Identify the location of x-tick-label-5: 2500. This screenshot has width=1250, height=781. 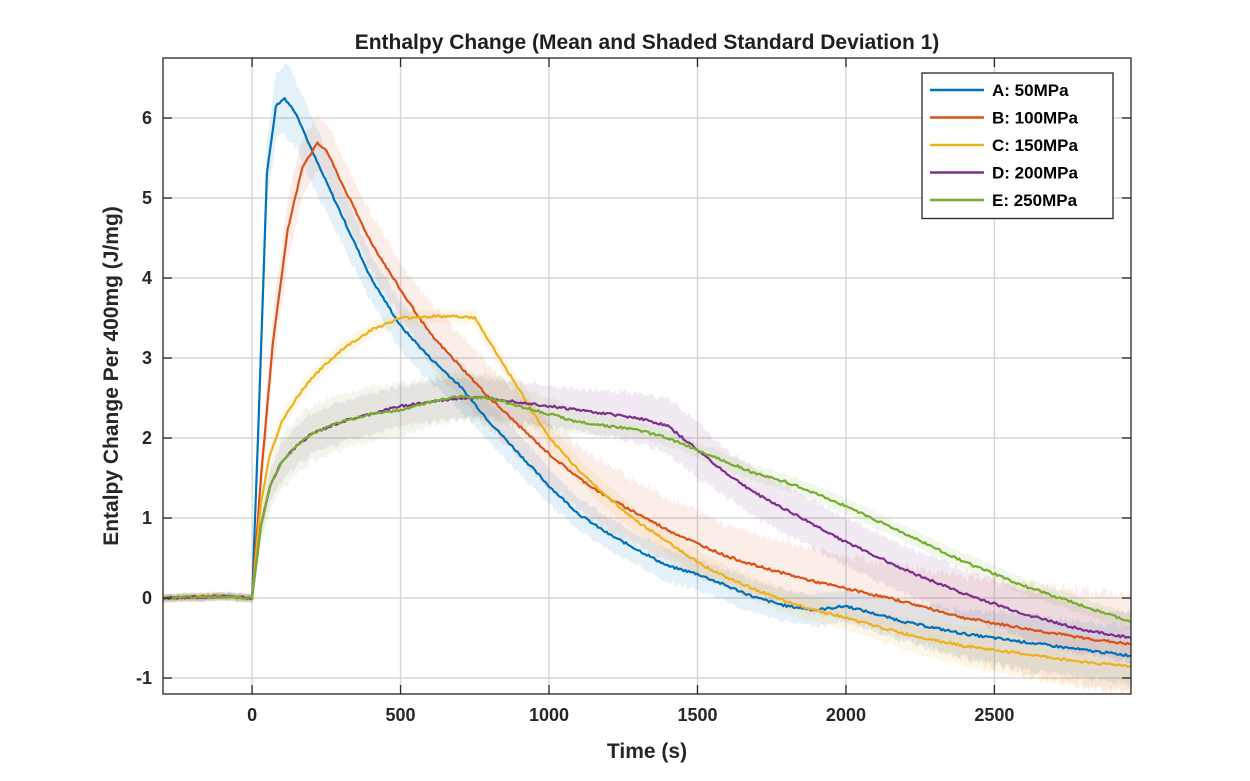
(994, 715).